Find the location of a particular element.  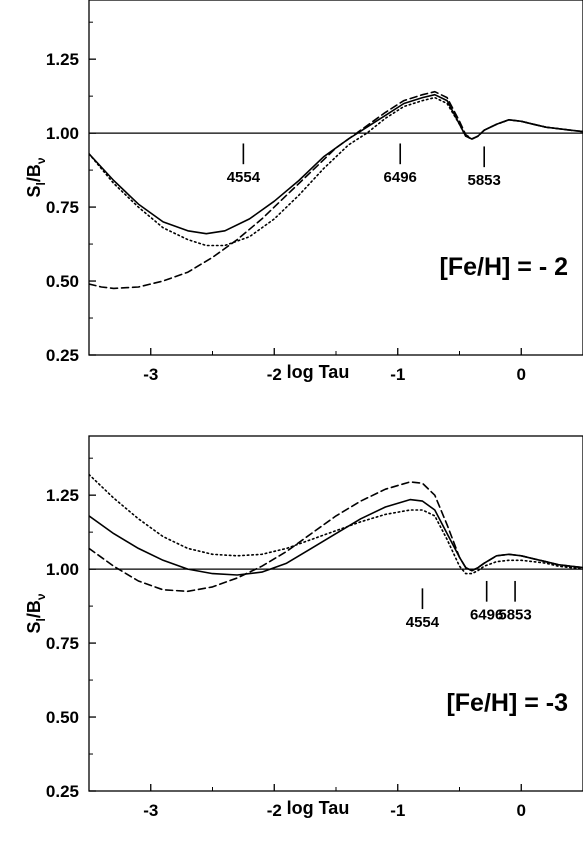

series-line-dashed is located at coordinates (336, 537).